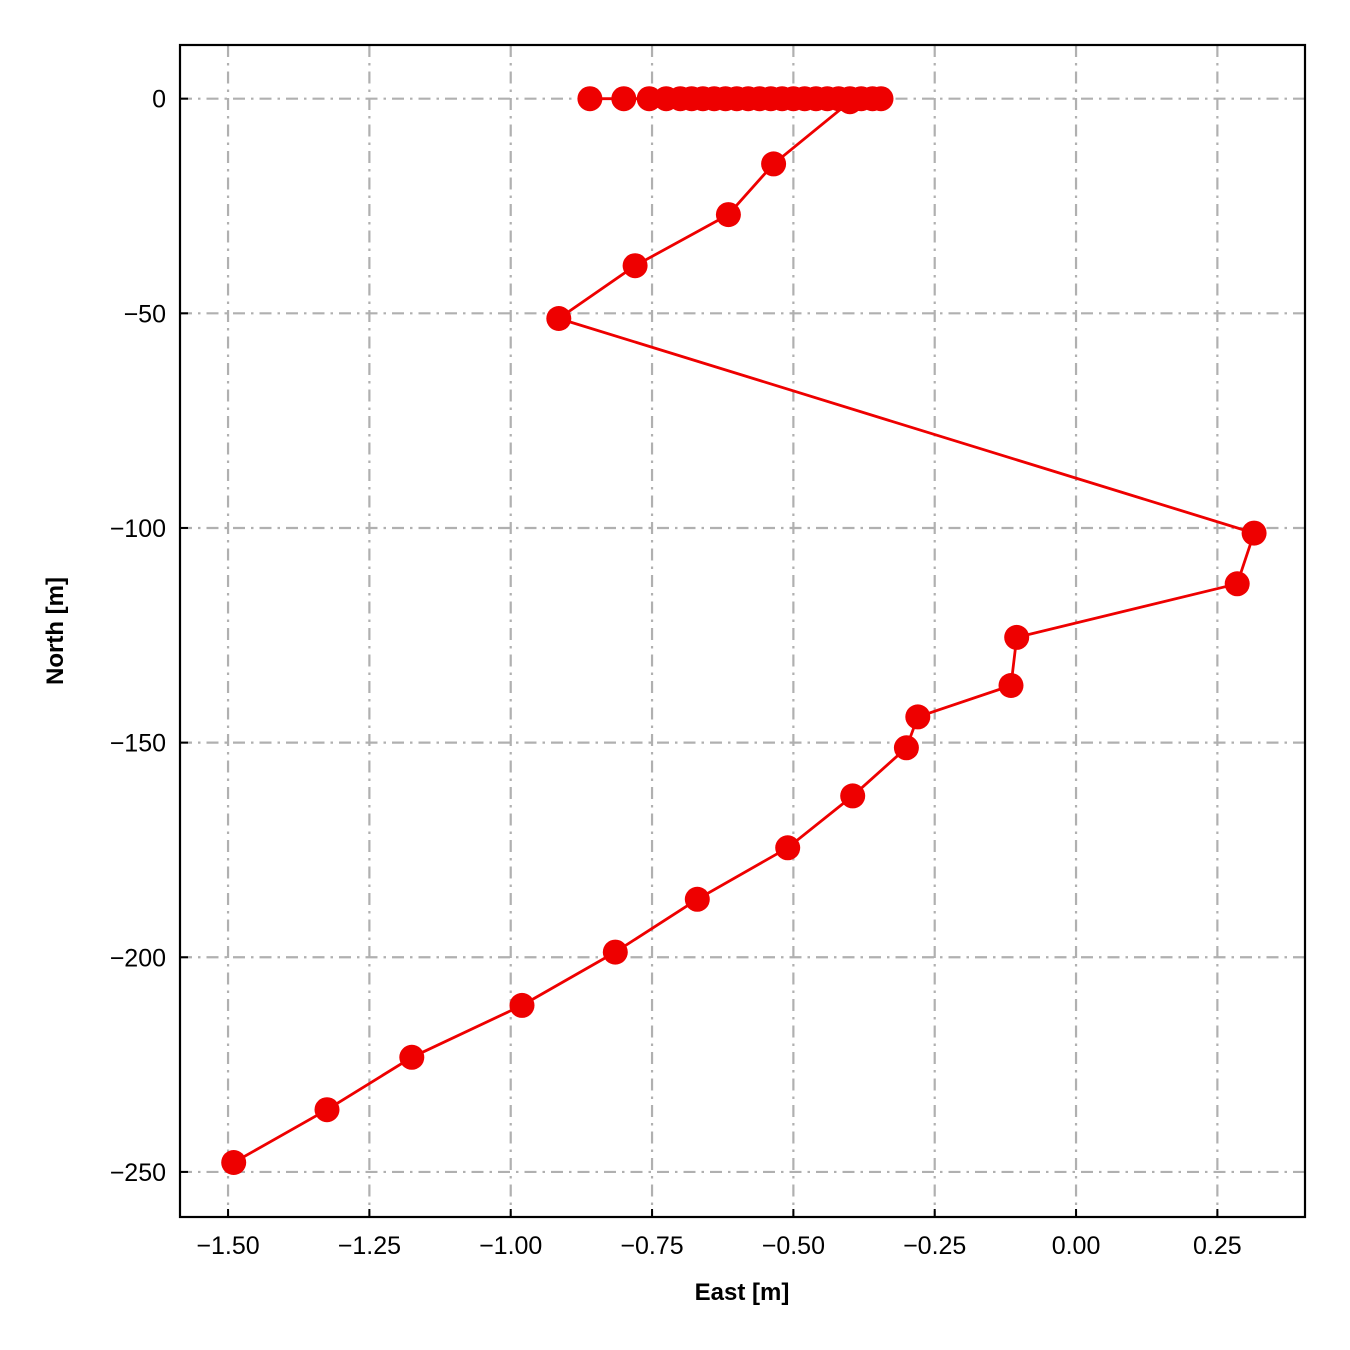 Image resolution: width=1350 pixels, height=1350 pixels. What do you see at coordinates (138, 529) in the screenshot?
I see `y-tick-label: −100` at bounding box center [138, 529].